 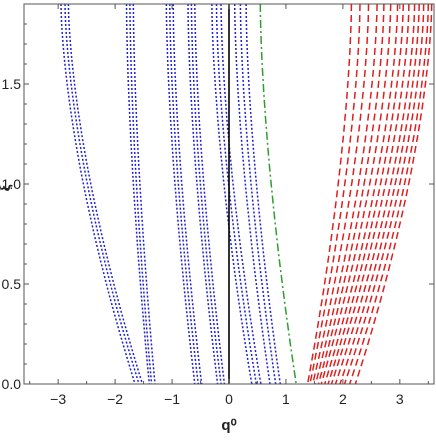 What do you see at coordinates (12, 284) in the screenshot?
I see `y-tick-label: 0.5` at bounding box center [12, 284].